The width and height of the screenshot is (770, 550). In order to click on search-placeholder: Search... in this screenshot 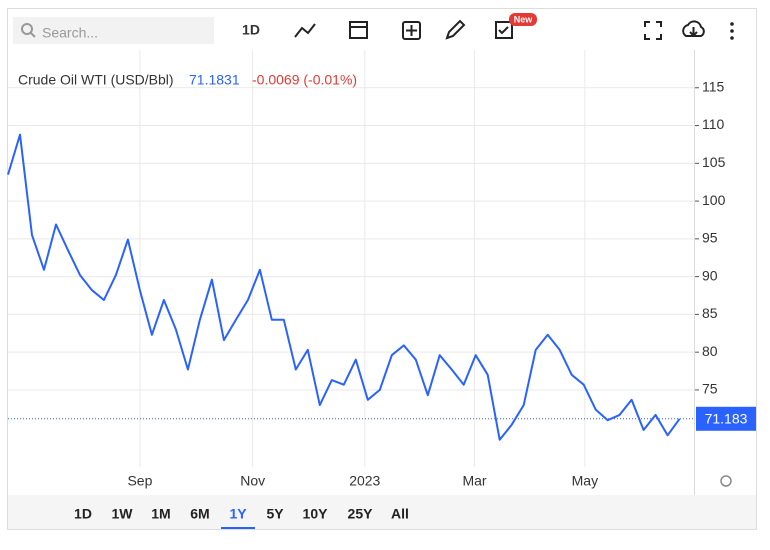, I will do `click(70, 33)`.